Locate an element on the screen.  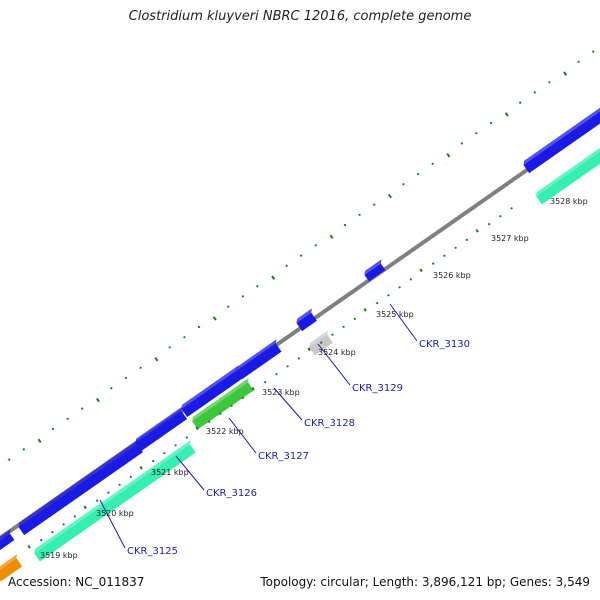
kbp-label-3519: 3519 kbp is located at coordinates (59, 555).